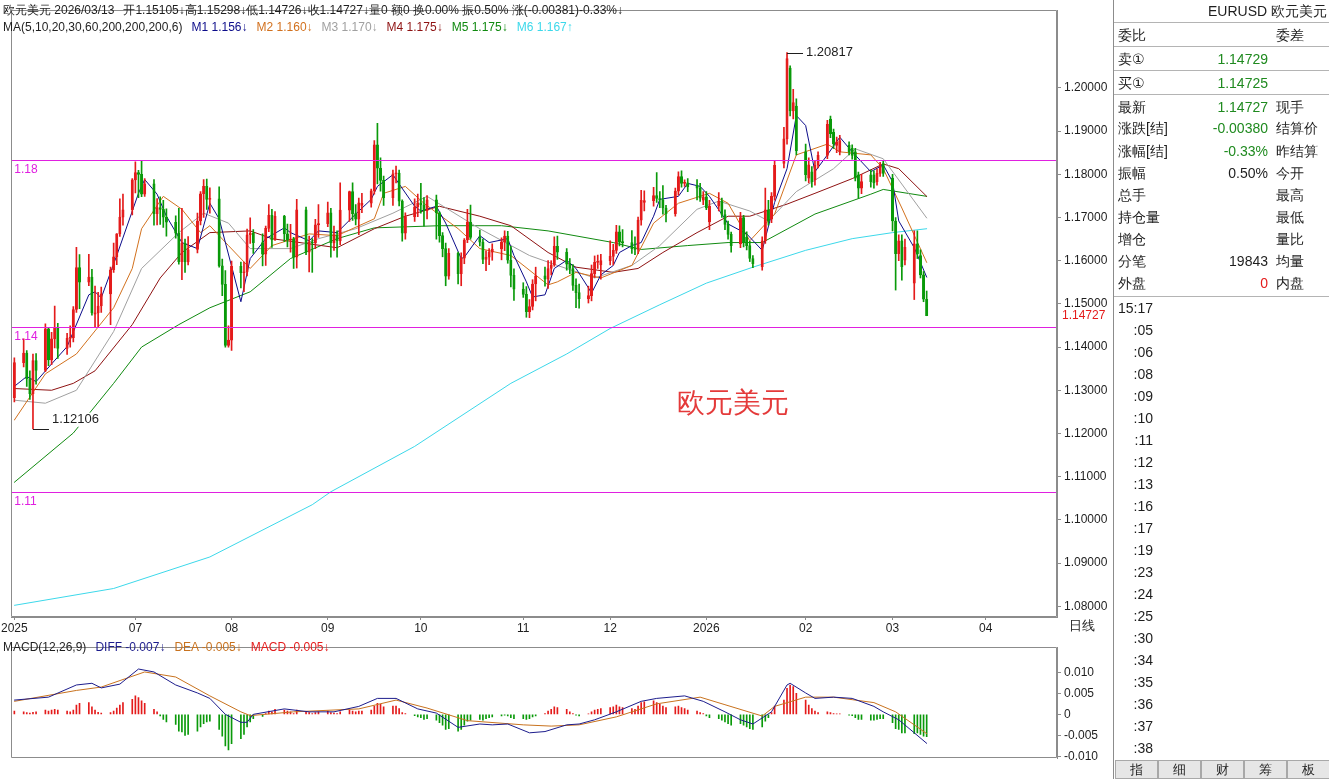 Image resolution: width=1329 pixels, height=779 pixels. I want to click on y-tick-label: 1.08000, so click(1086, 605).